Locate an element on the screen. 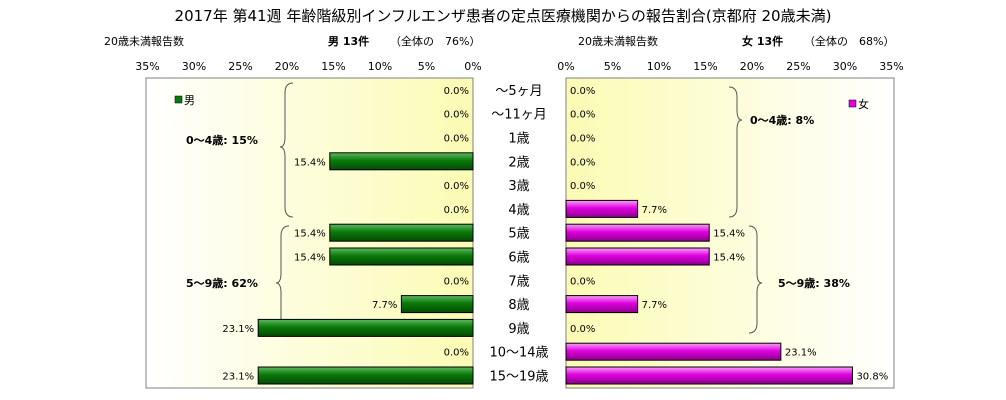 The image size is (1006, 400). right-header-share: （全体の 68%） is located at coordinates (849, 41).